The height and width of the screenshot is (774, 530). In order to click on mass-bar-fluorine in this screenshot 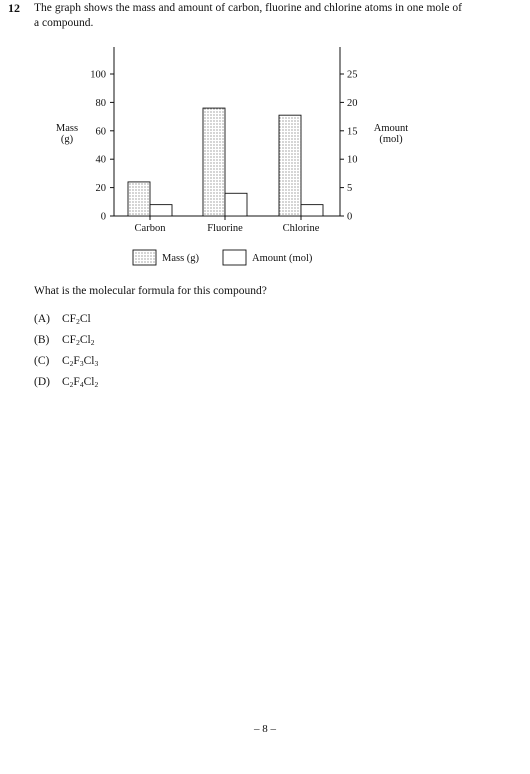, I will do `click(214, 162)`.